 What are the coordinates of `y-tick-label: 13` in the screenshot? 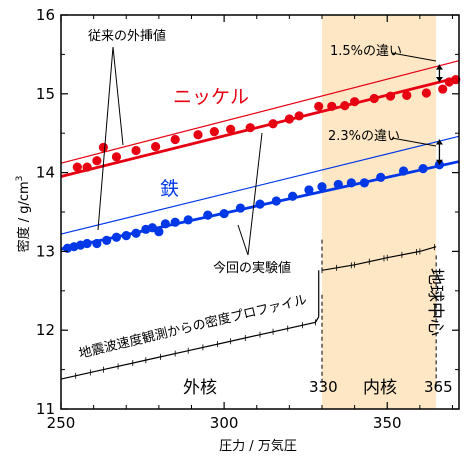 It's located at (45, 251).